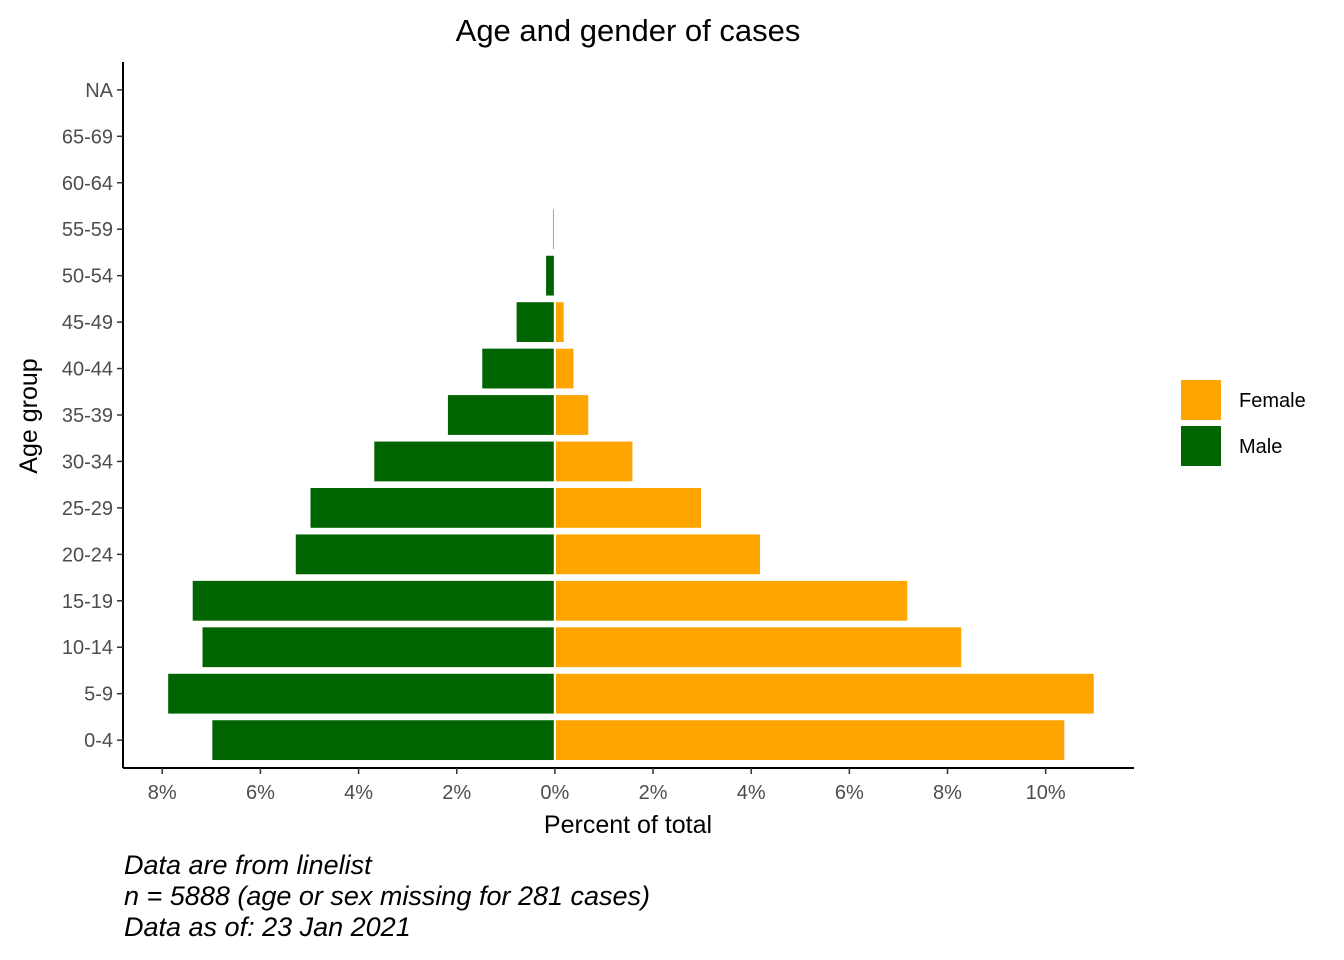  Describe the element at coordinates (87, 416) in the screenshot. I see `y-tick-label-35-39: 35-39` at that location.